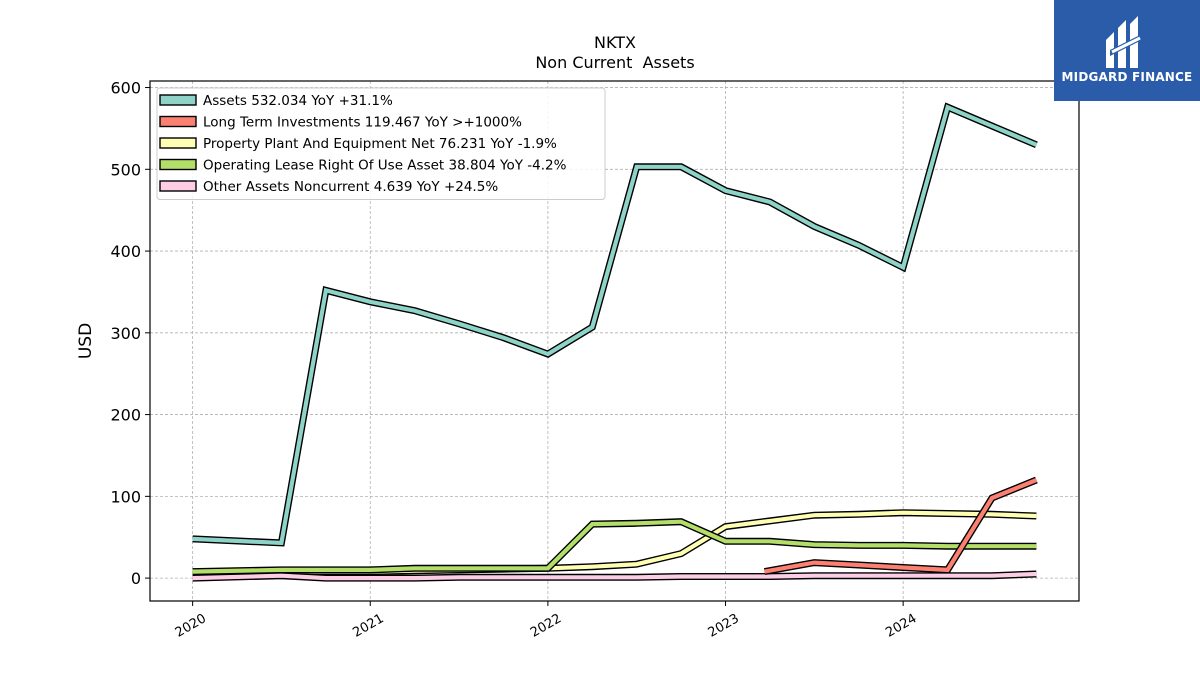 The height and width of the screenshot is (675, 1200). Describe the element at coordinates (901, 626) in the screenshot. I see `x-tick-label: 2024` at that location.